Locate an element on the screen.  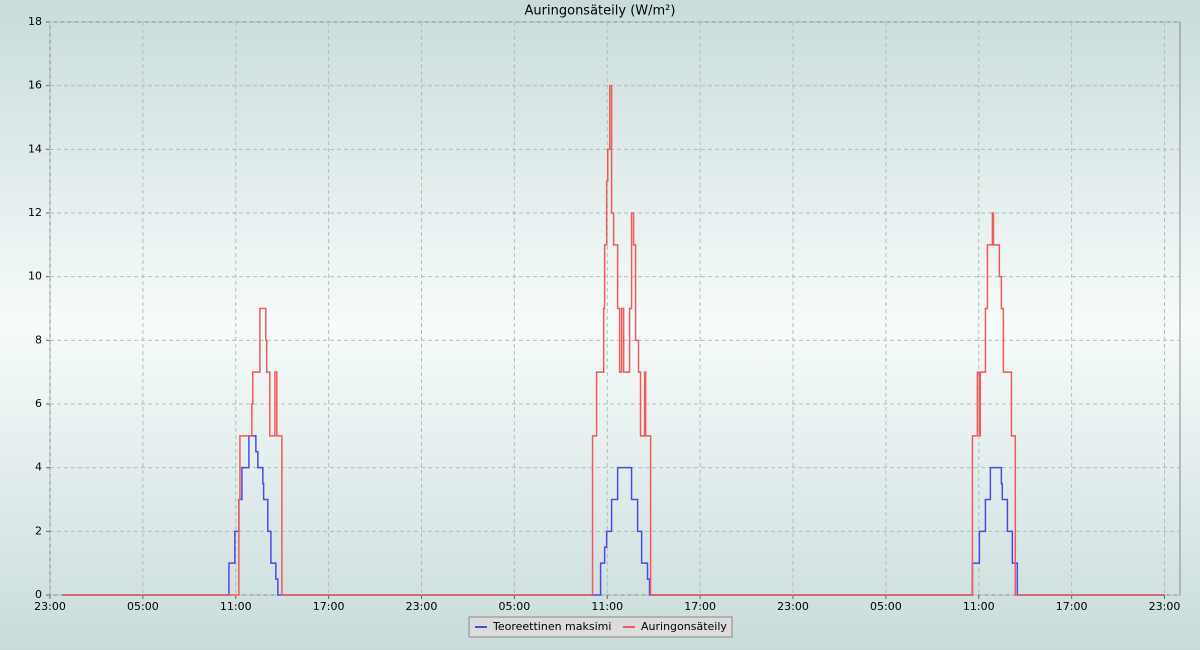
y-tick-label: 16 is located at coordinates (35, 85).